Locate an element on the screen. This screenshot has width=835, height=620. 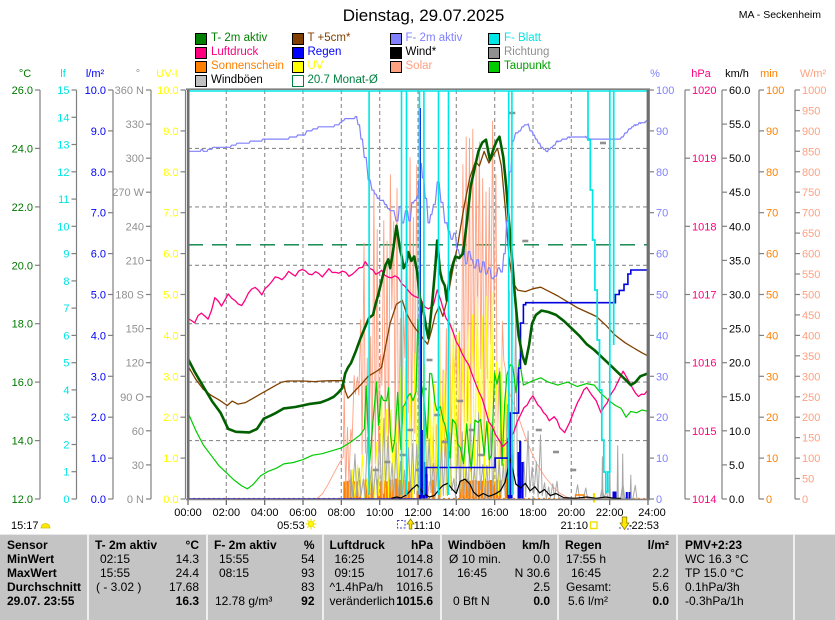
svg-text: 7.0 is located at coordinates (98, 214).